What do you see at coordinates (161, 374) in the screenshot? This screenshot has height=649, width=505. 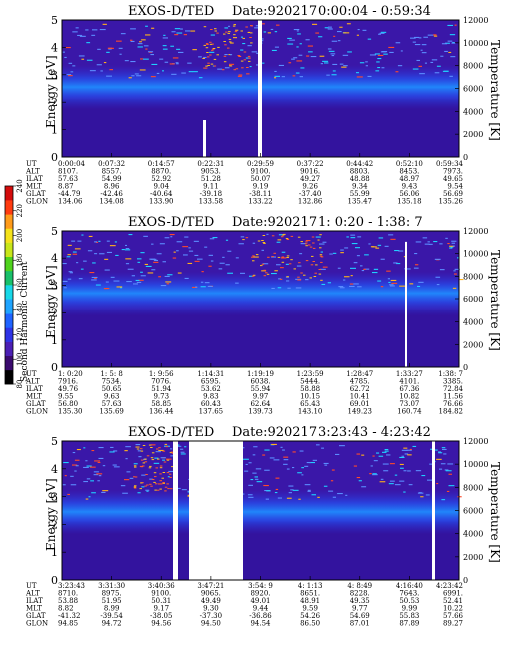 I see `ephemeris-cell: 1: 9:56` at bounding box center [161, 374].